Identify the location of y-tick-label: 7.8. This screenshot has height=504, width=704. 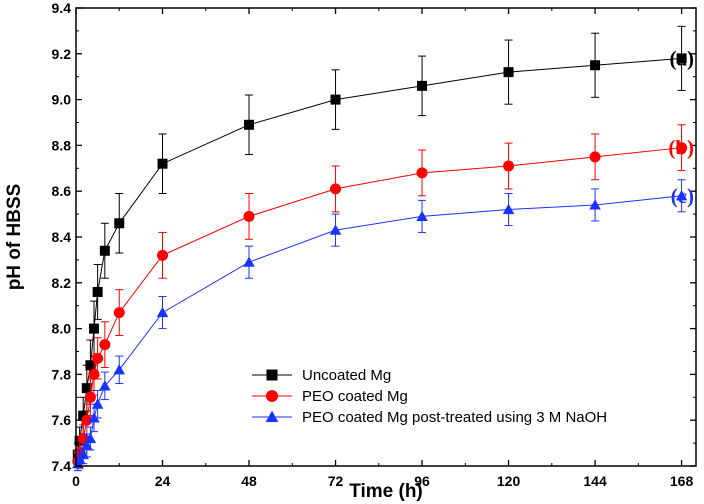
(62, 374).